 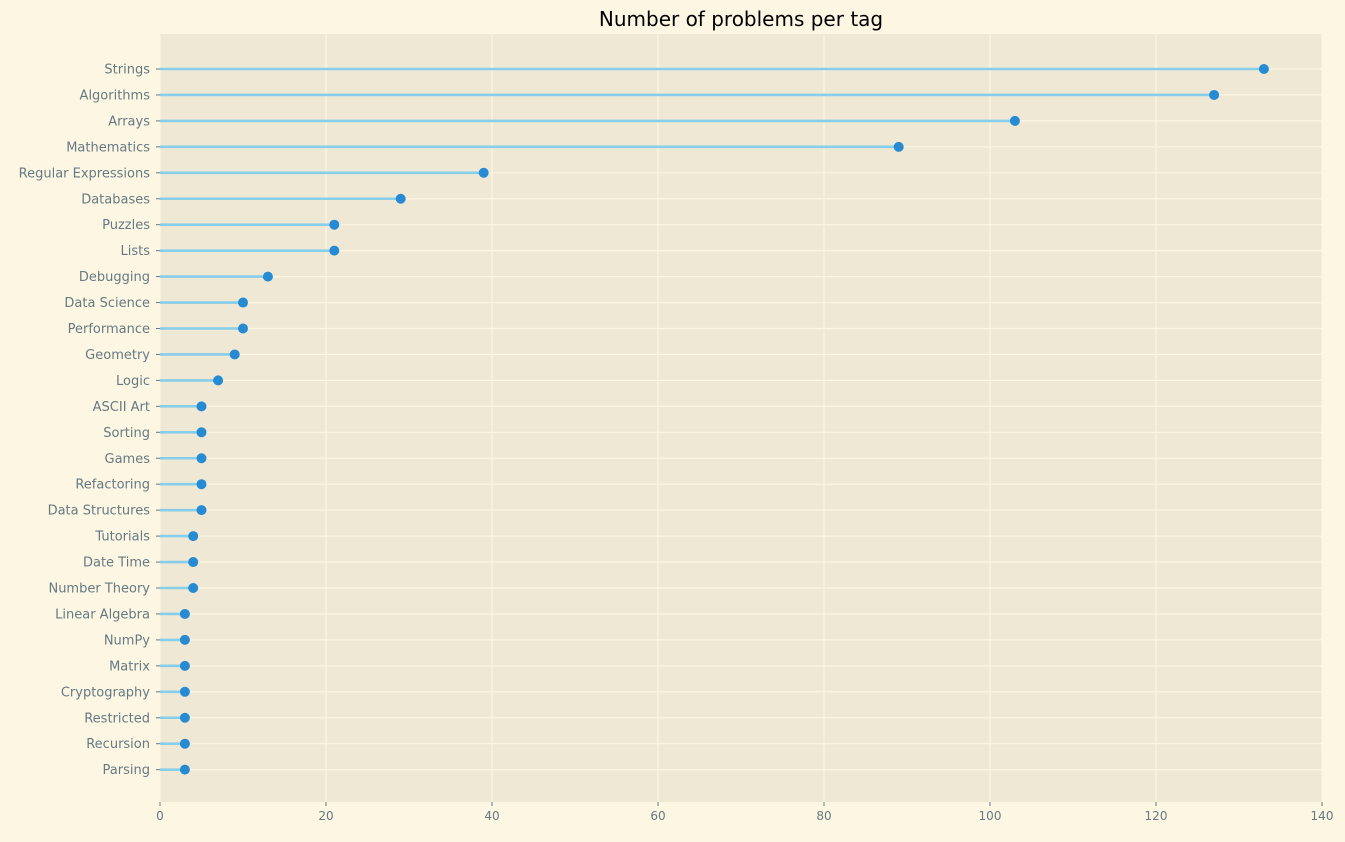 I want to click on y-tick-label: Lists, so click(x=136, y=251).